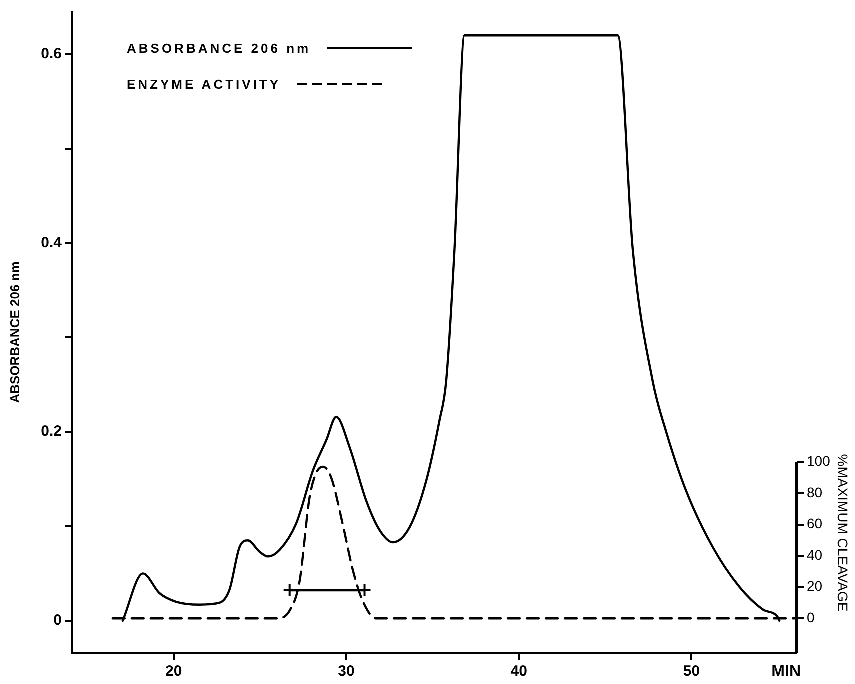  Describe the element at coordinates (819, 461) in the screenshot. I see `y2-tick-label: 100` at that location.